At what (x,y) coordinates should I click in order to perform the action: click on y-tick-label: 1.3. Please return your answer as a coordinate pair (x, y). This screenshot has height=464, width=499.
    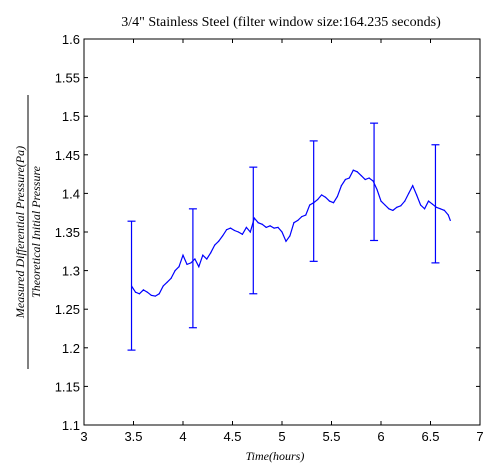
    Looking at the image, I should click on (71, 271).